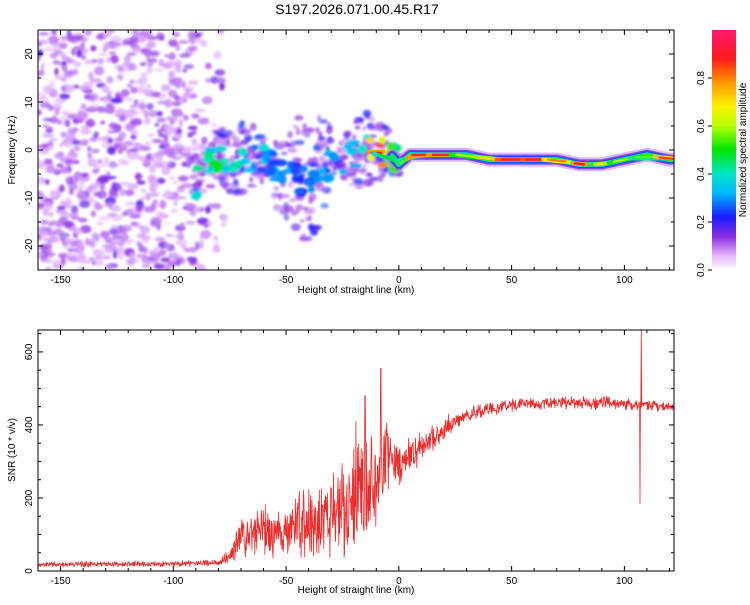 Image resolution: width=750 pixels, height=605 pixels. Describe the element at coordinates (624, 581) in the screenshot. I see `snr-x-tick-label: 100` at that location.